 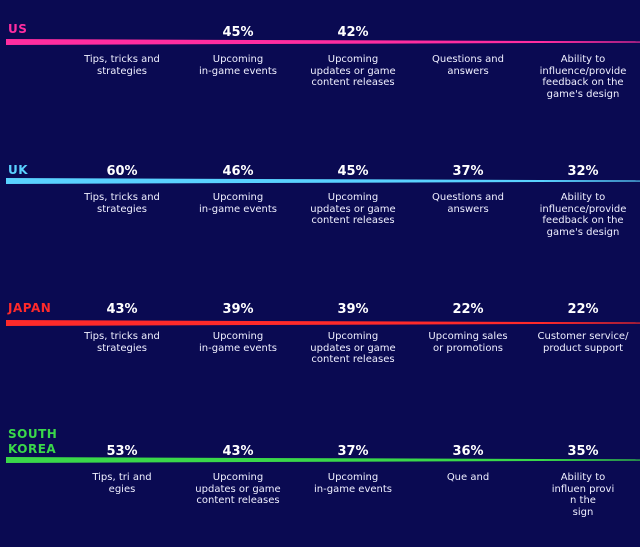 I want to click on percent-value: 35%, so click(x=583, y=451).